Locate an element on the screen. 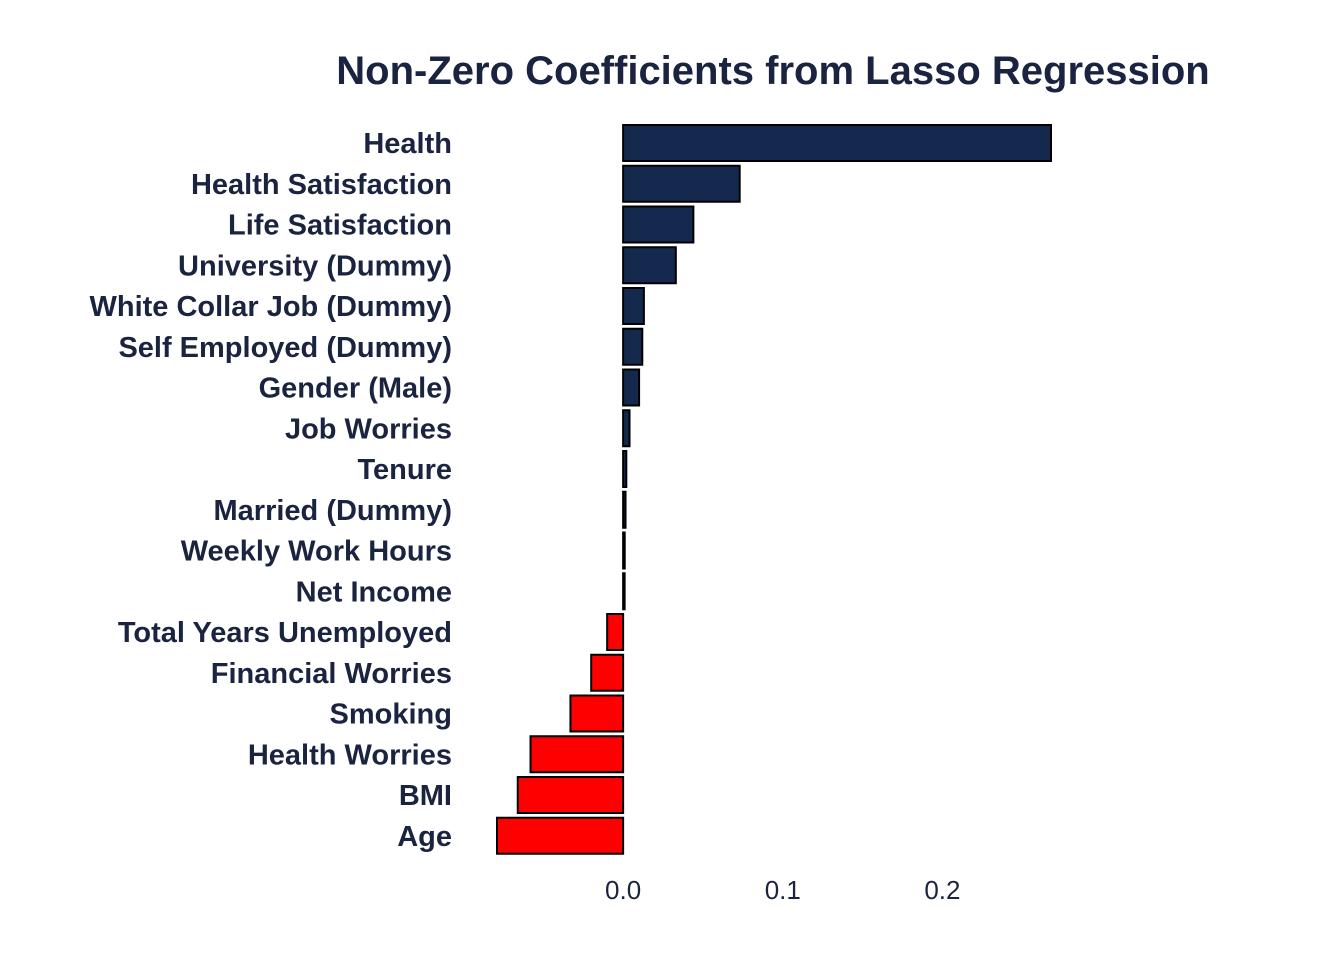 This screenshot has height=960, width=1344. category-label: White Collar Job (Dummy) is located at coordinates (270, 307).